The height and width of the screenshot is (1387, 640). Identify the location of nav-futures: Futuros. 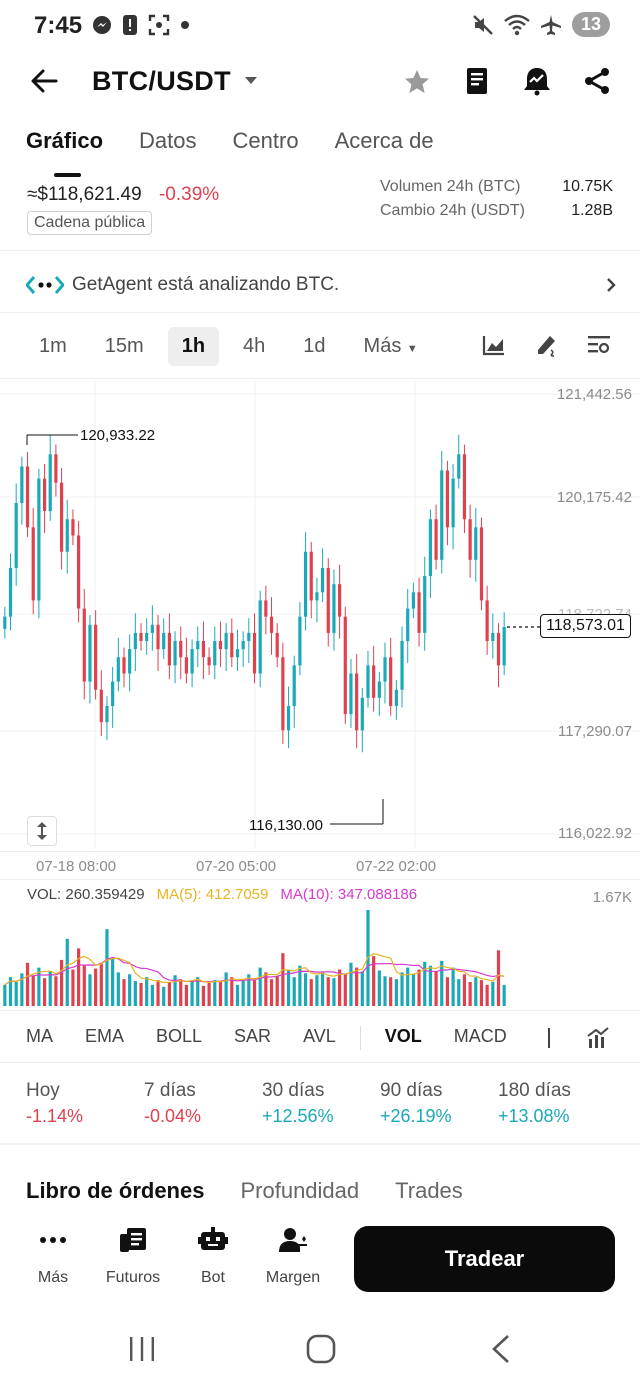
(133, 1256).